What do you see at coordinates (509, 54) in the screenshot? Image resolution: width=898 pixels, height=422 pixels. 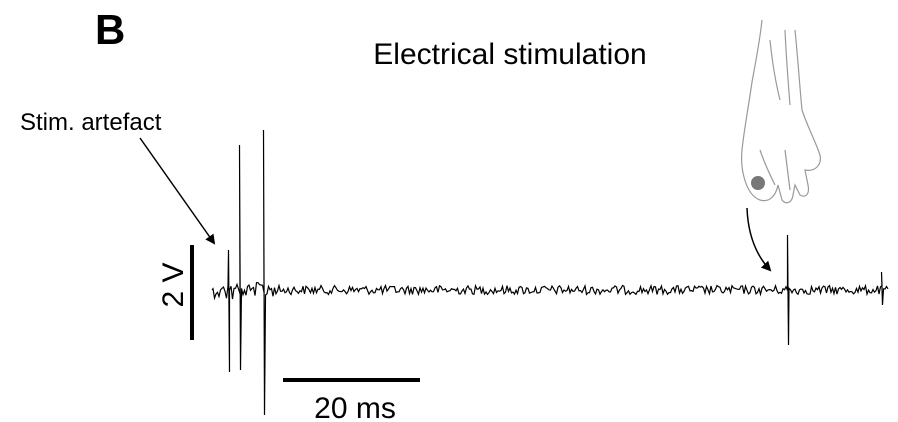 I see `title: Electrical stimulation` at bounding box center [509, 54].